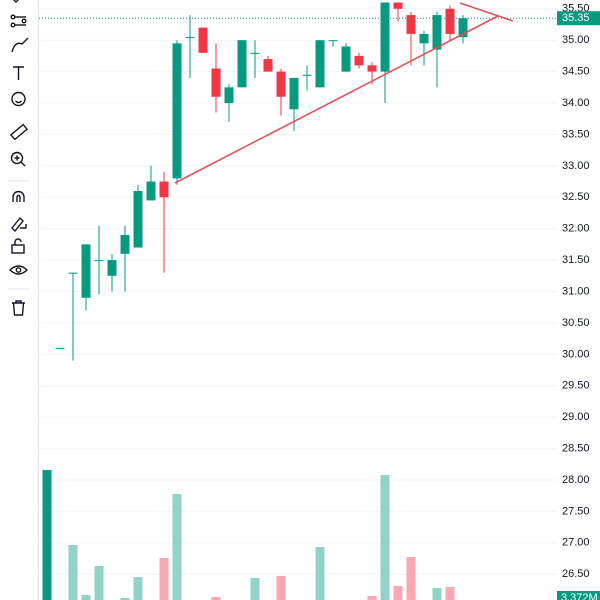 The width and height of the screenshot is (600, 600). What do you see at coordinates (576, 543) in the screenshot?
I see `y-tick-label: 27.00` at bounding box center [576, 543].